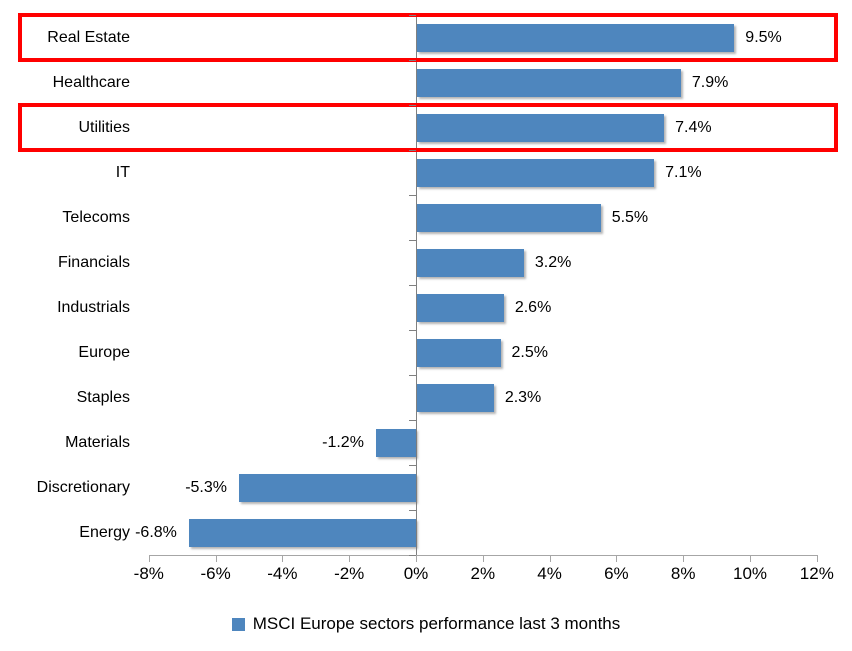  I want to click on value-axis-tick-label: 10%, so click(750, 573).